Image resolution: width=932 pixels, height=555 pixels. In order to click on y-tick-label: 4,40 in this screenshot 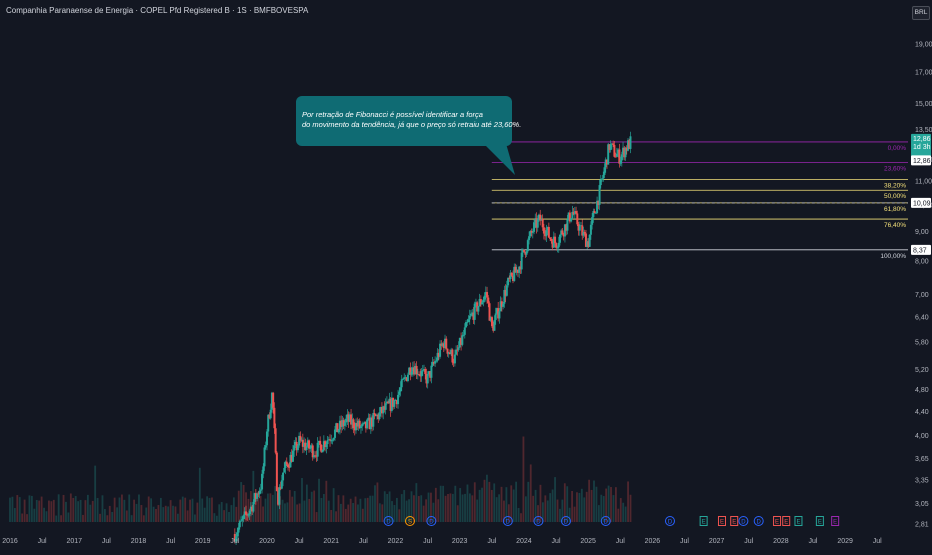, I will do `click(922, 412)`.